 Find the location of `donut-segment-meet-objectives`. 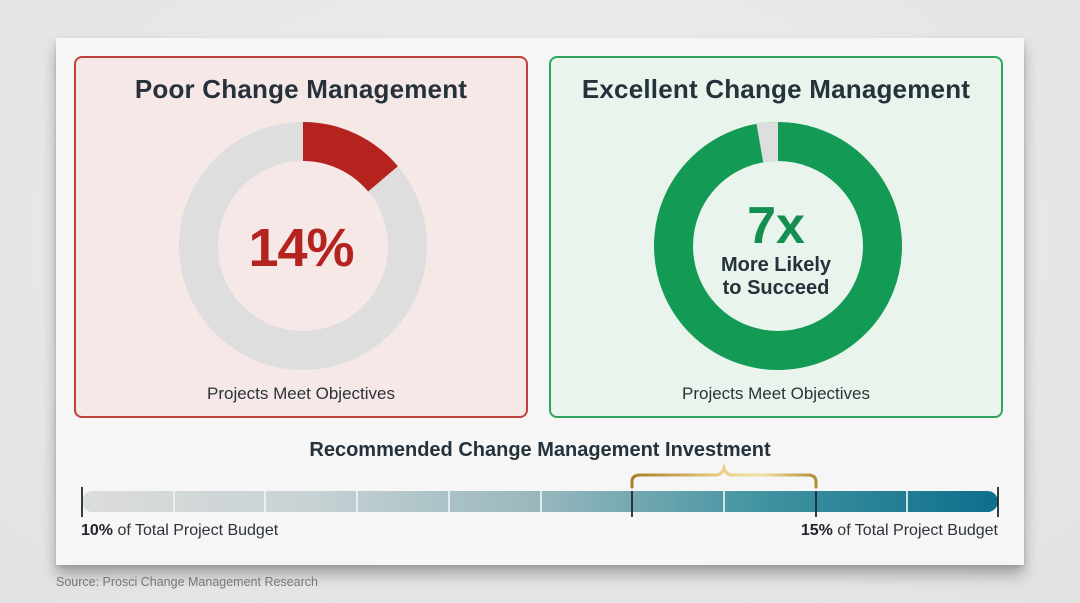

donut-segment-meet-objectives is located at coordinates (350, 157).